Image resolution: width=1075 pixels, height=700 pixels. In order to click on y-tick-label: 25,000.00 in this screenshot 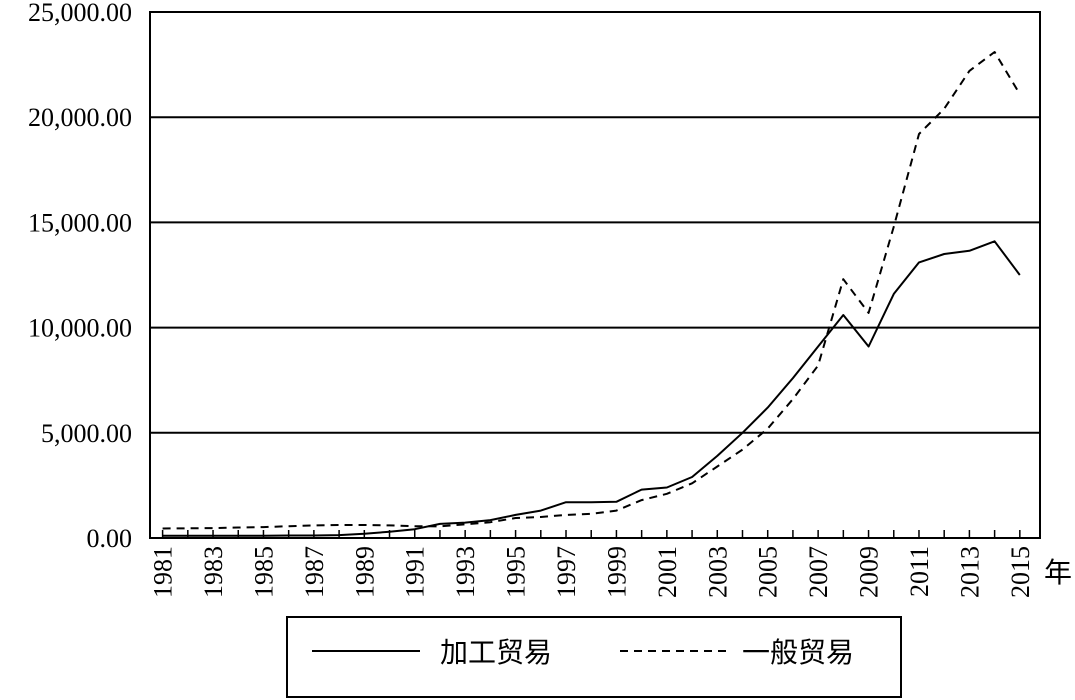, I will do `click(80, 13)`.